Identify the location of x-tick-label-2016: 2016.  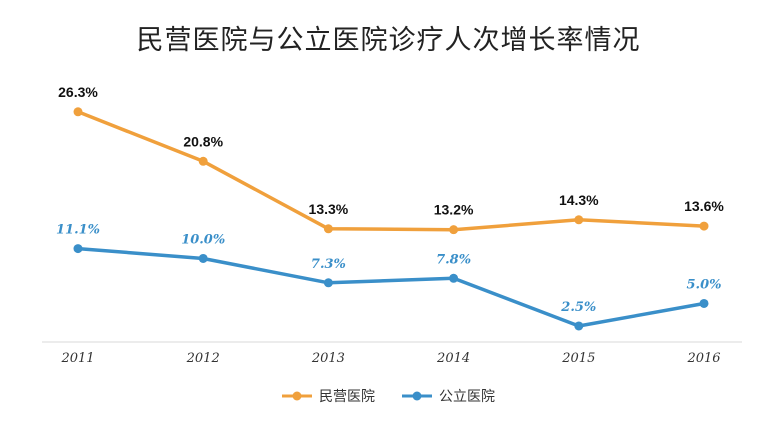
(703, 358).